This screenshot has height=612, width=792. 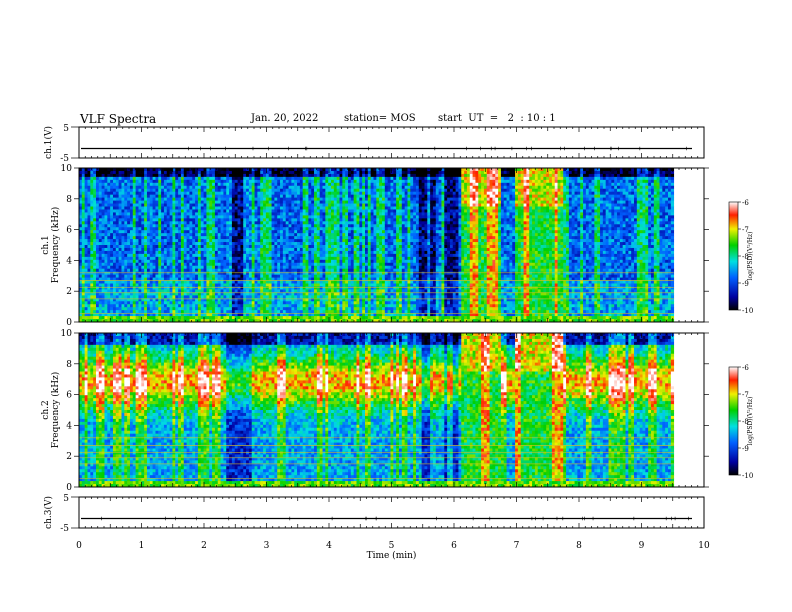 What do you see at coordinates (204, 546) in the screenshot?
I see `x-tick-label: 2` at bounding box center [204, 546].